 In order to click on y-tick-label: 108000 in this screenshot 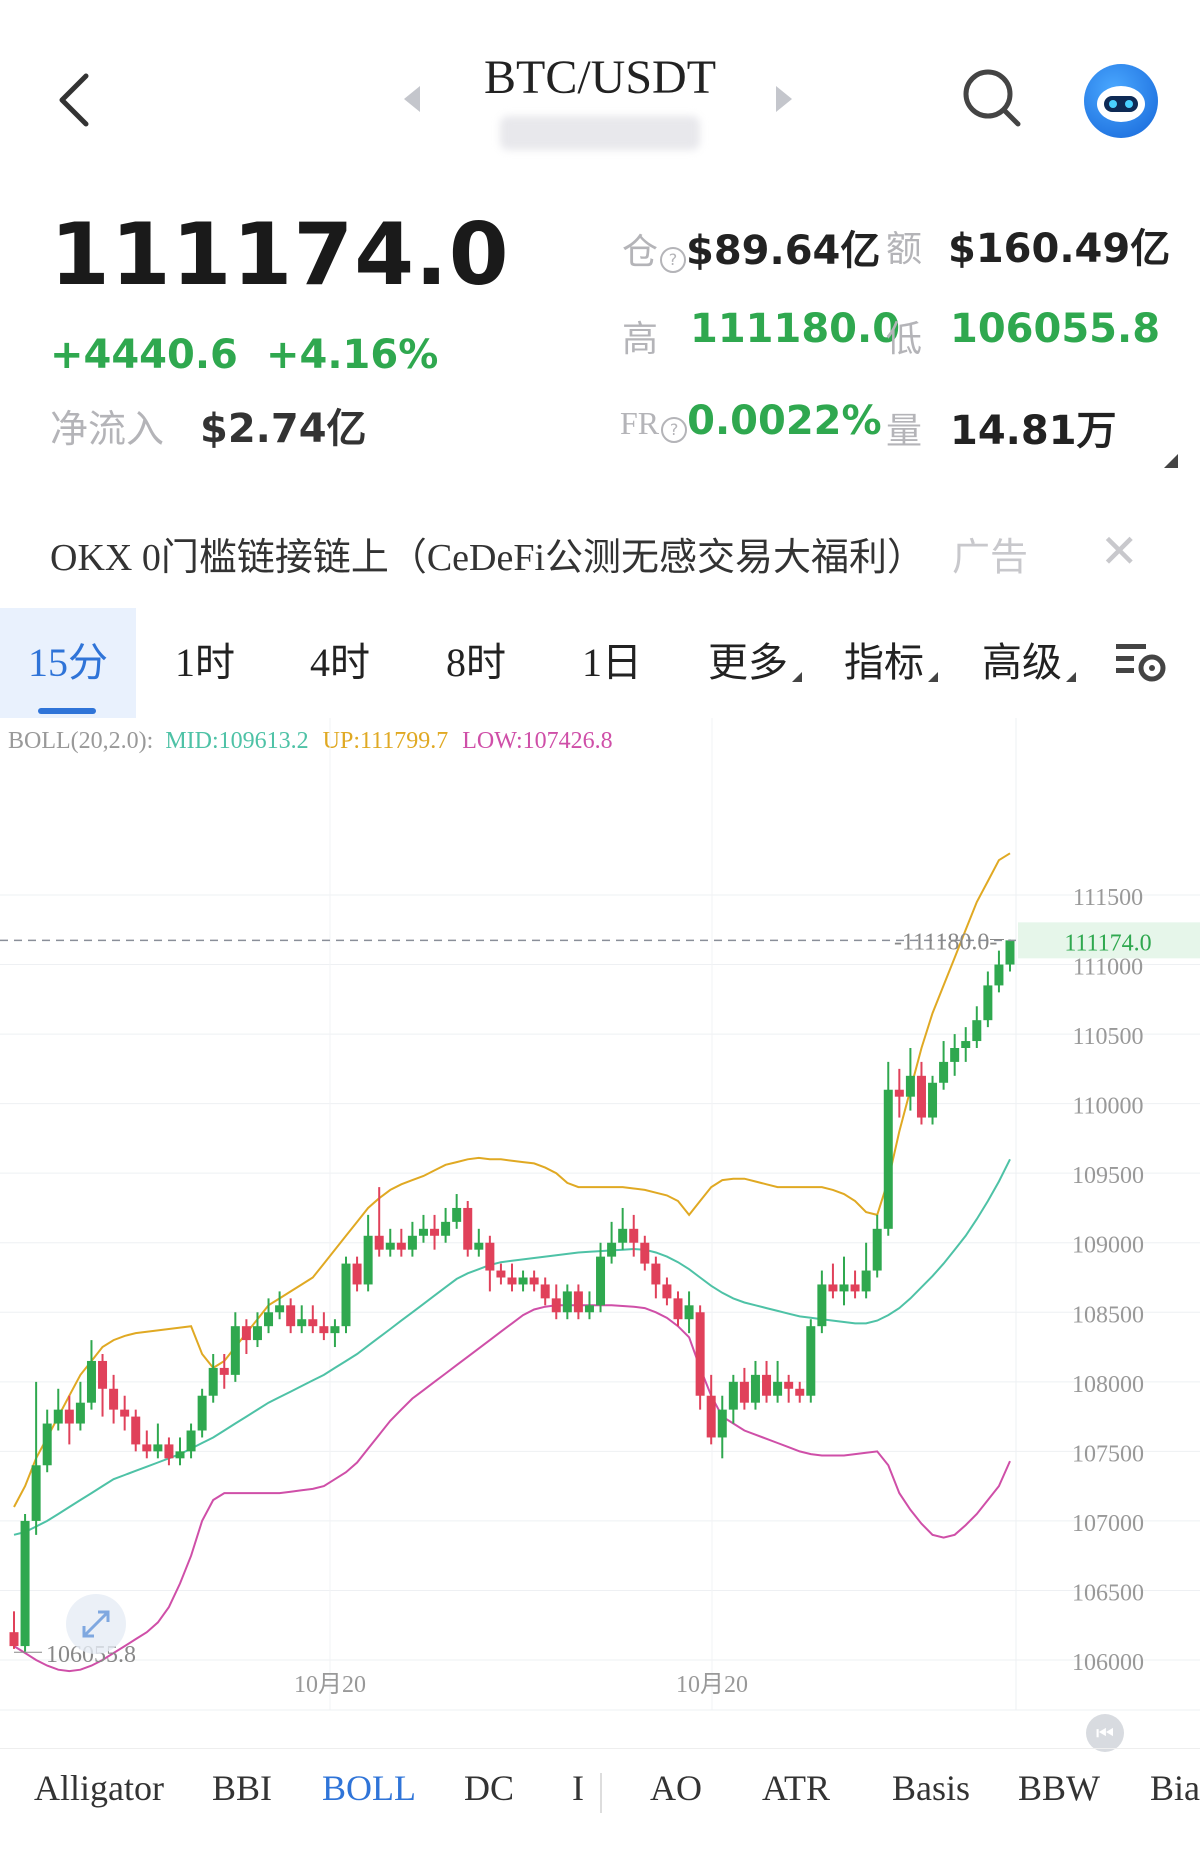, I will do `click(1108, 1385)`.